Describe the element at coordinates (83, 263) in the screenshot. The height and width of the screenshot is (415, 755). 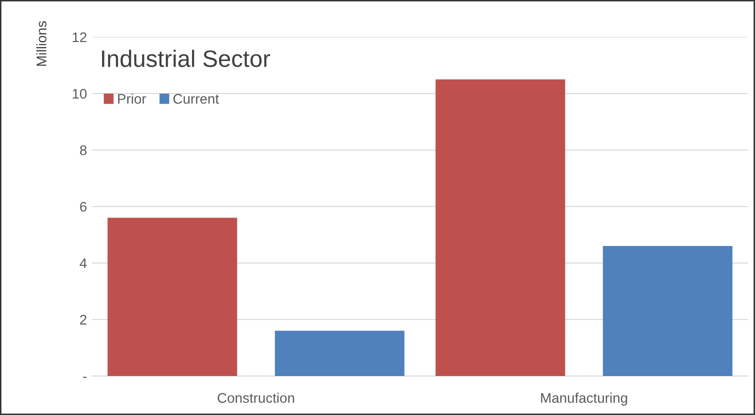
I see `y-tick-label: 4` at that location.